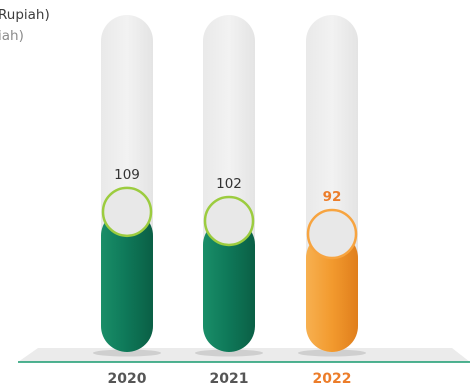 This screenshot has height=389, width=476. I want to click on bar-shadow-2022, so click(332, 353).